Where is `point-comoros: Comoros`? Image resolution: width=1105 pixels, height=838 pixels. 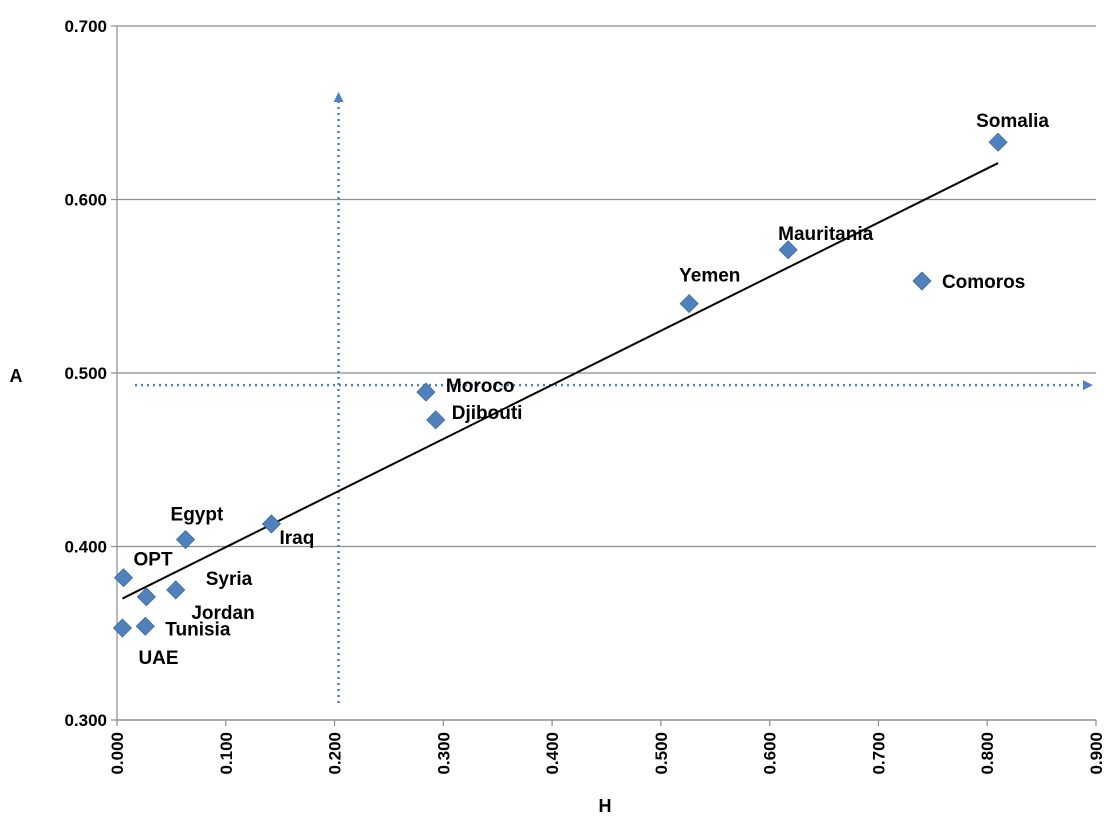
point-comoros: Comoros is located at coordinates (968, 282).